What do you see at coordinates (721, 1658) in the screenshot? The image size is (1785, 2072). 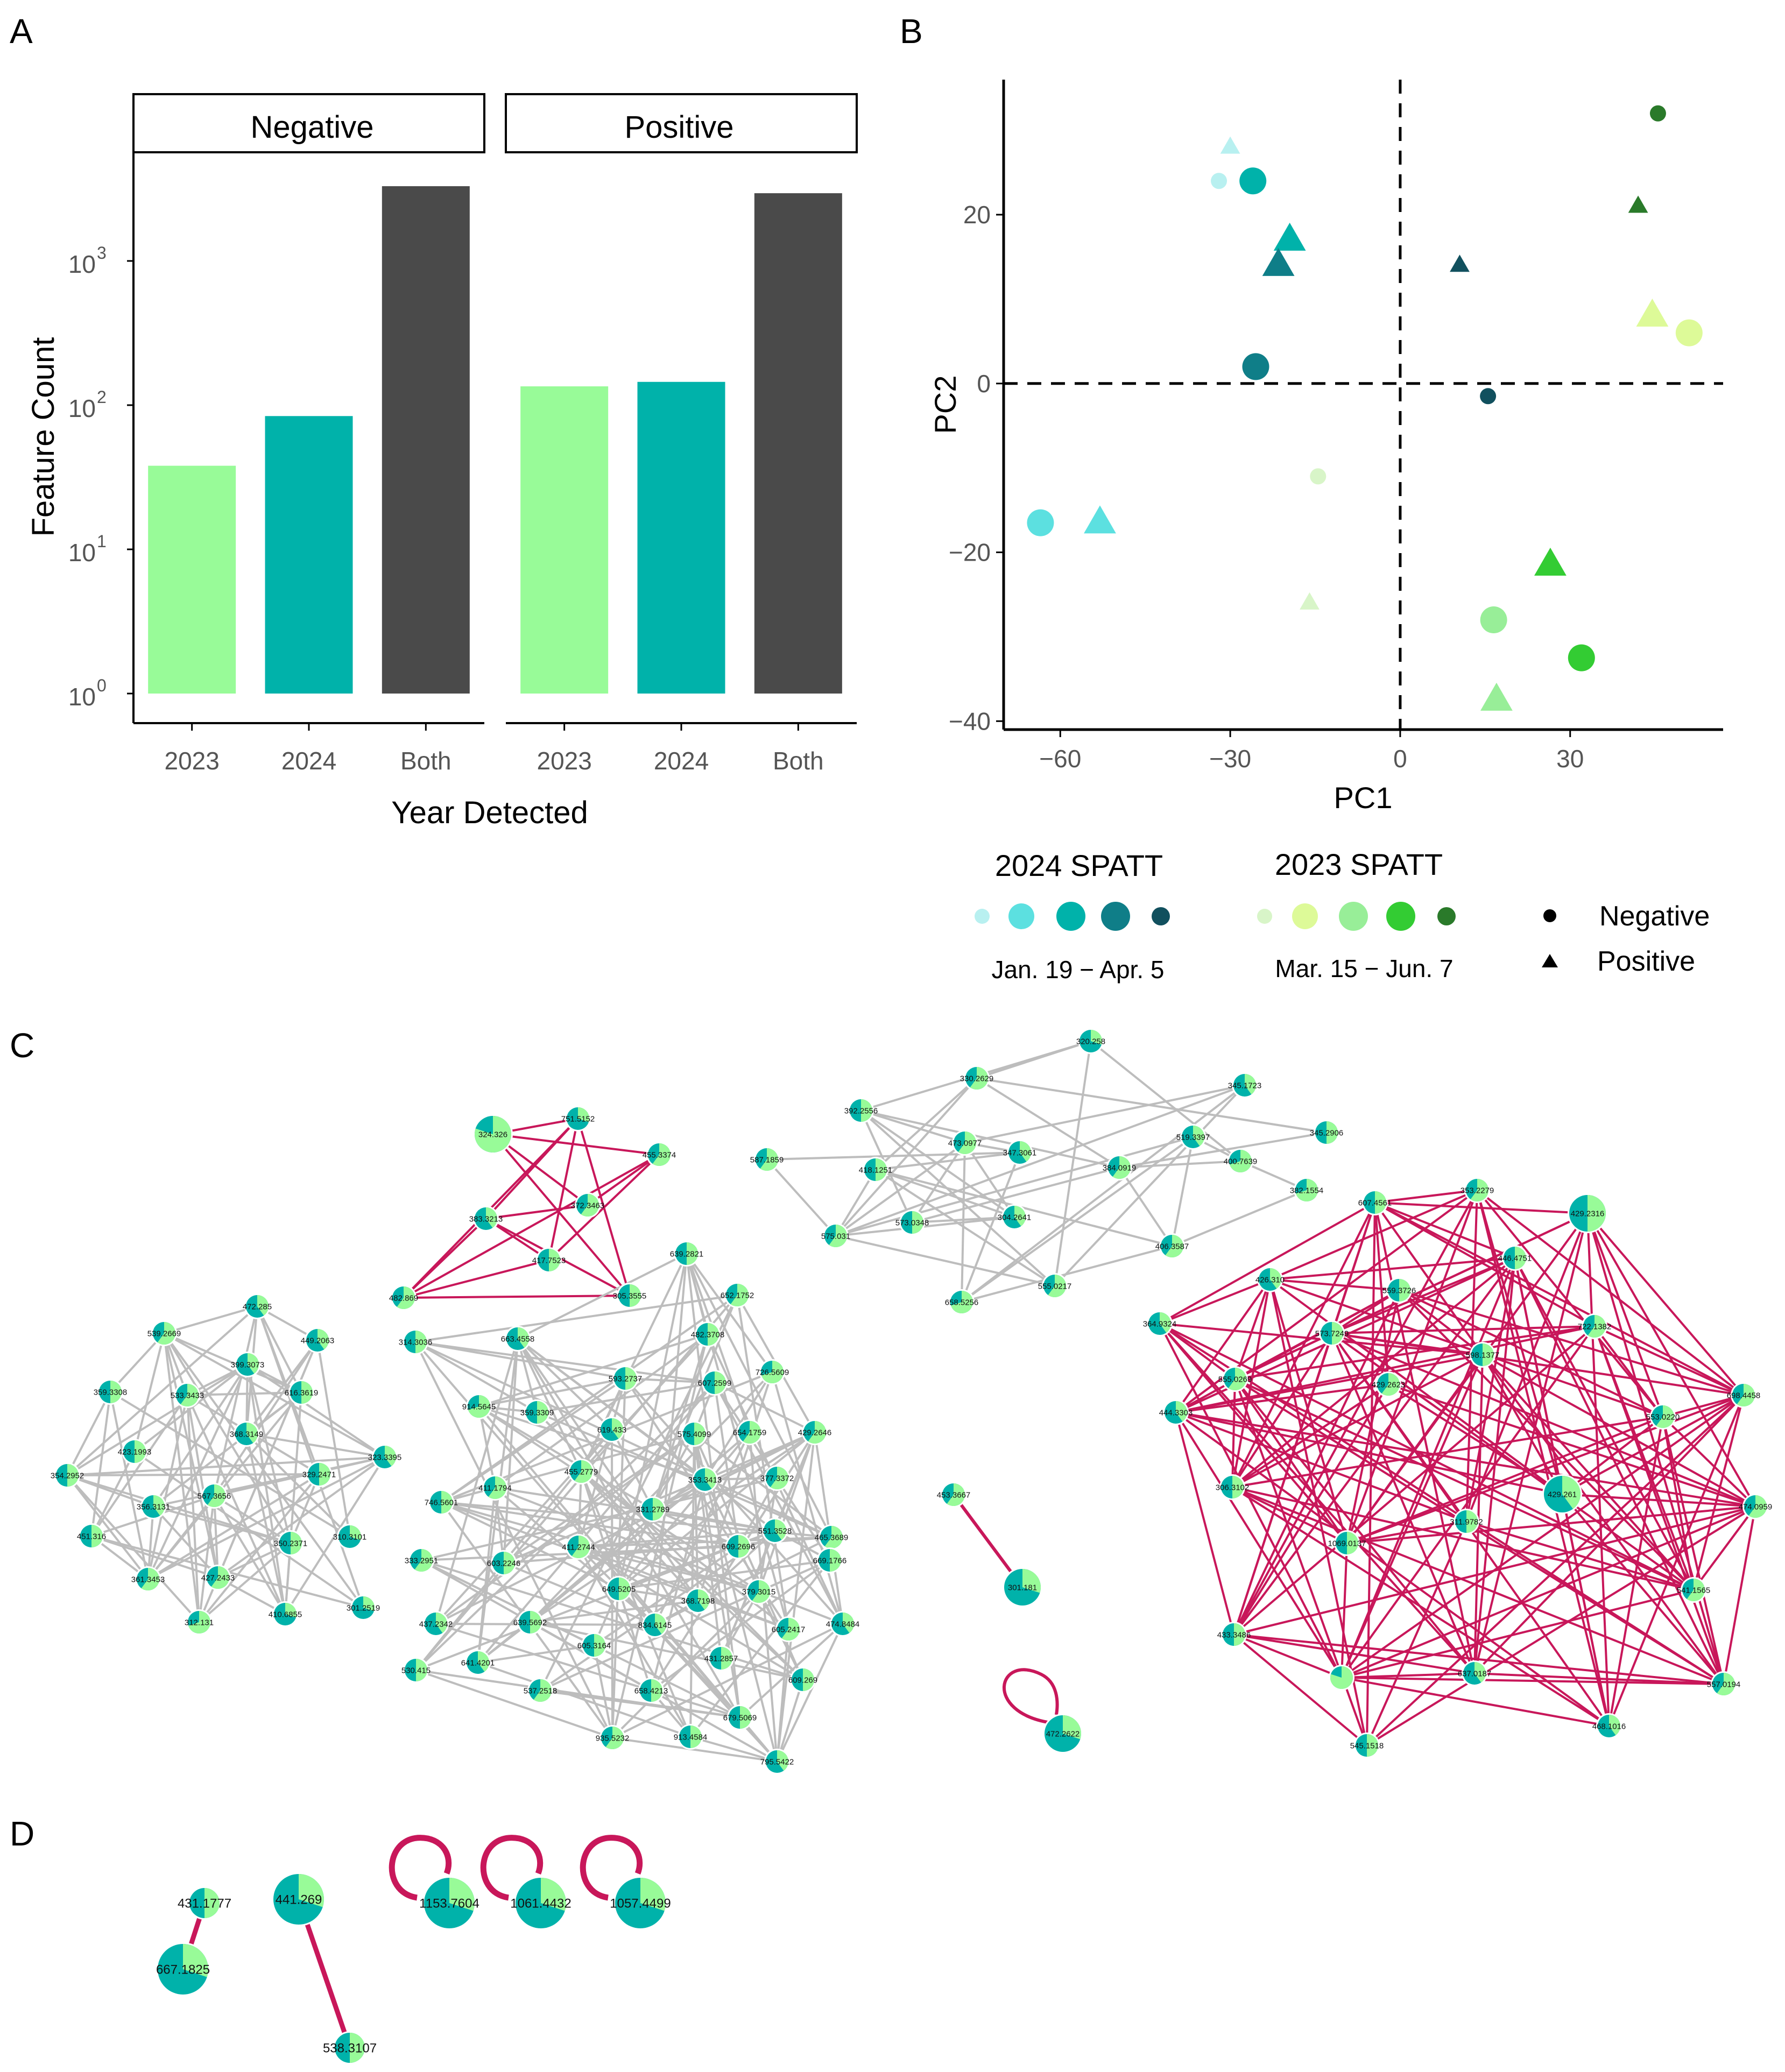 I see `node-label: 431.2857` at bounding box center [721, 1658].